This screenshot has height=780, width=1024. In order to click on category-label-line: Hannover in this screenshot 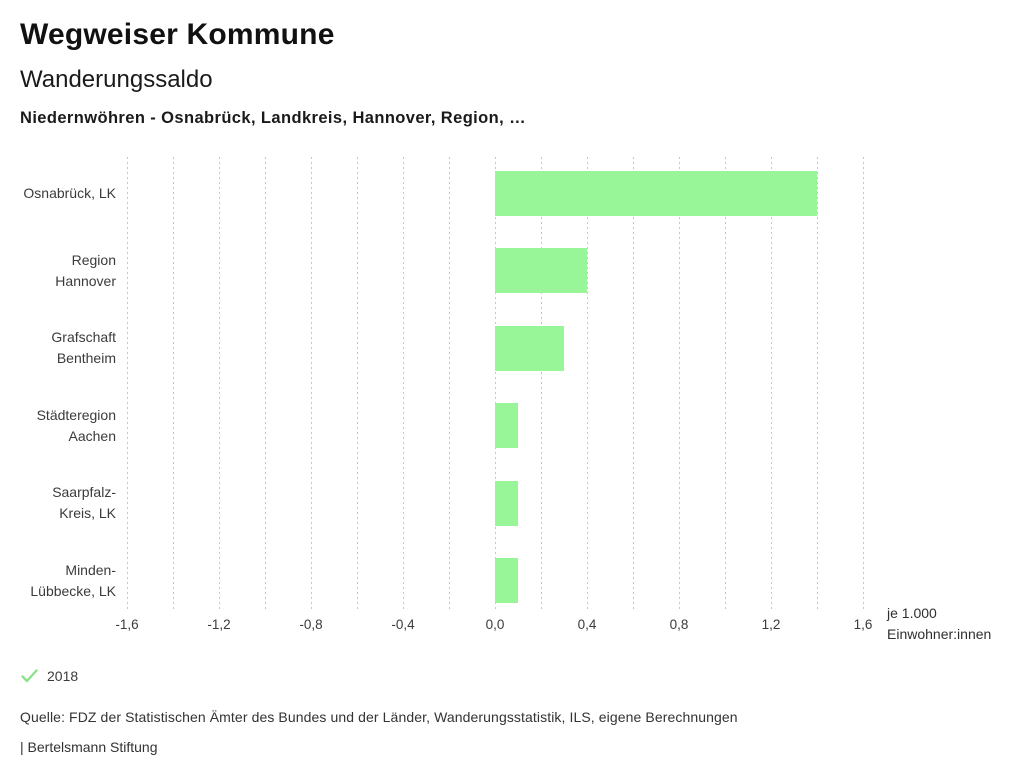, I will do `click(85, 280)`.